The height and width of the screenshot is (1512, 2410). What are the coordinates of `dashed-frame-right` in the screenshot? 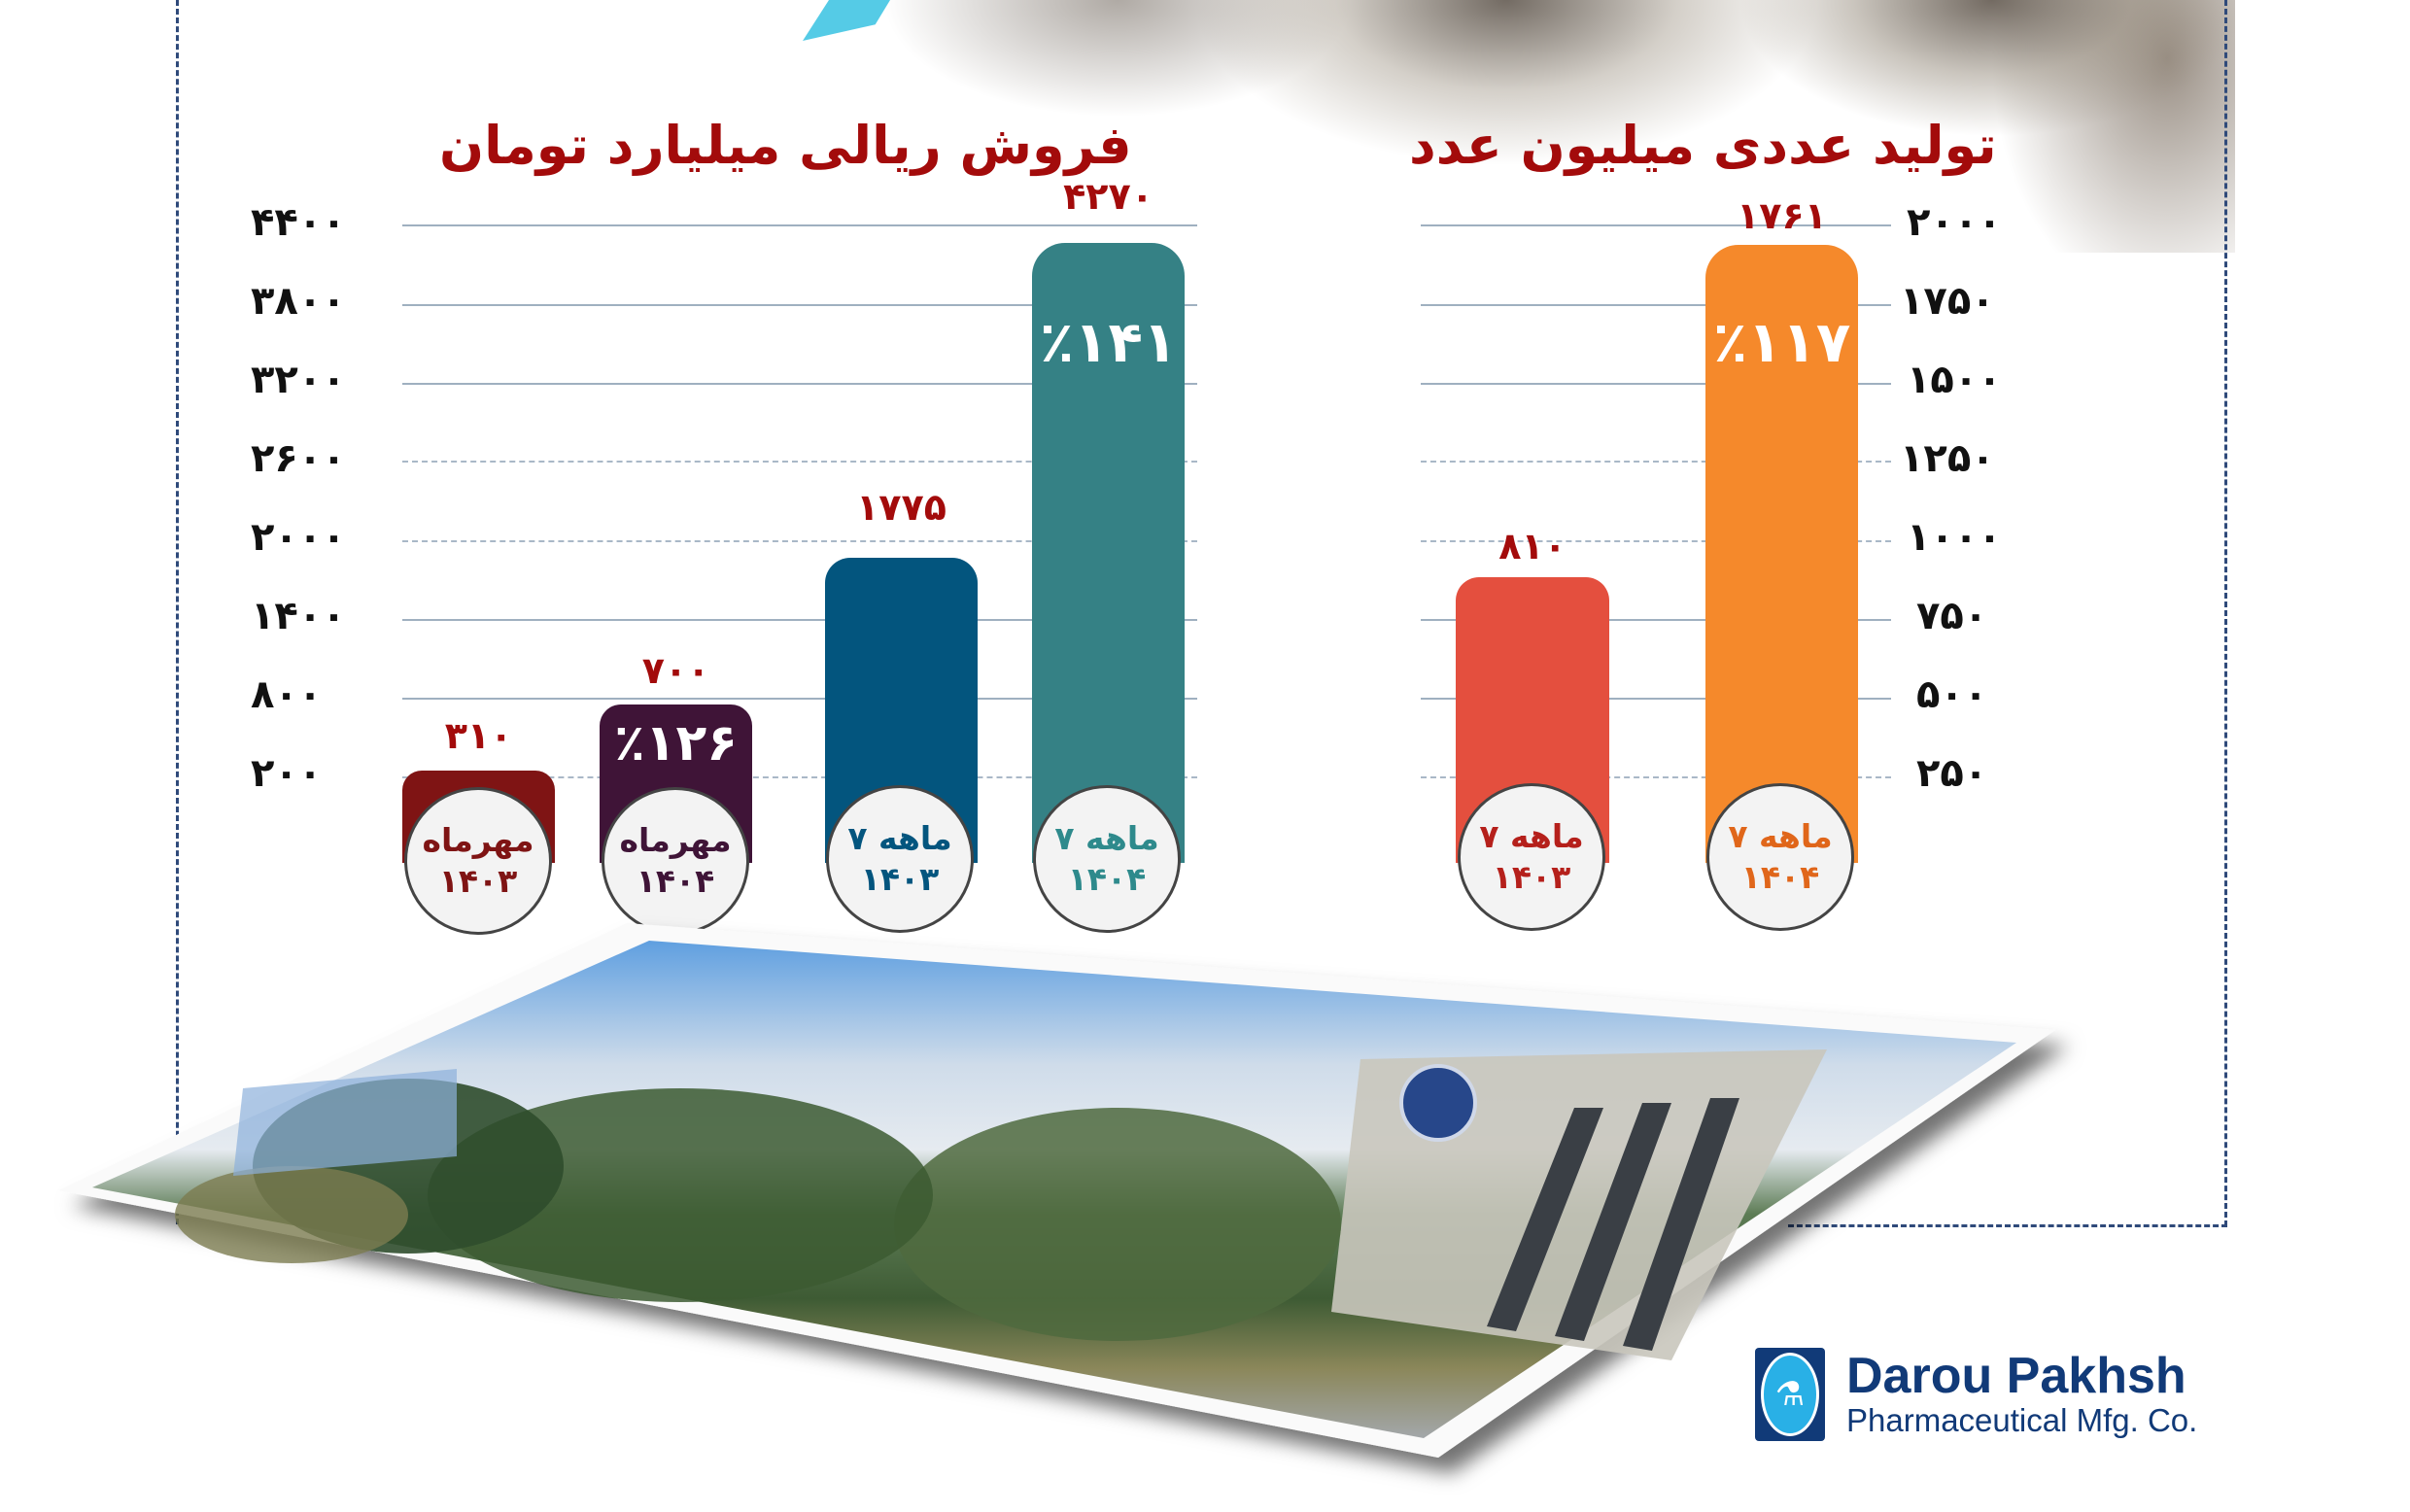 It's located at (2225, 613).